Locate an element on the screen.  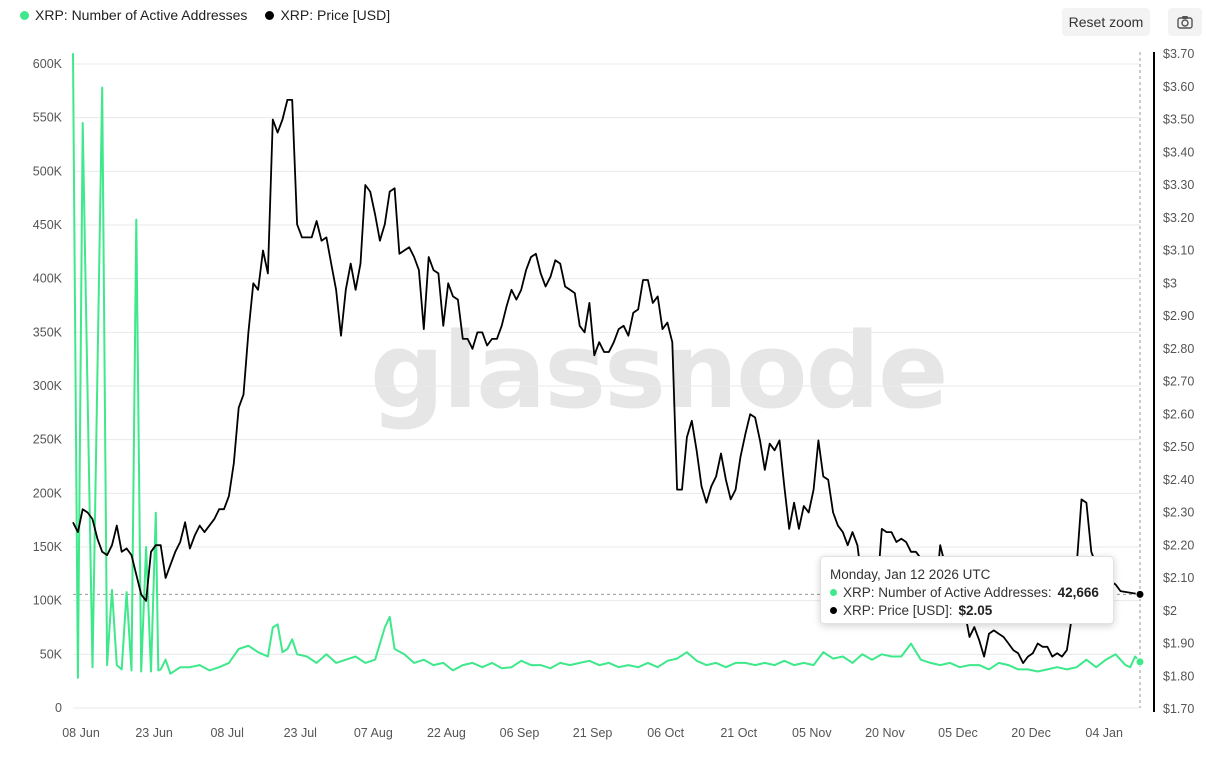
y-right-tick-label: $3.40 is located at coordinates (1178, 152).